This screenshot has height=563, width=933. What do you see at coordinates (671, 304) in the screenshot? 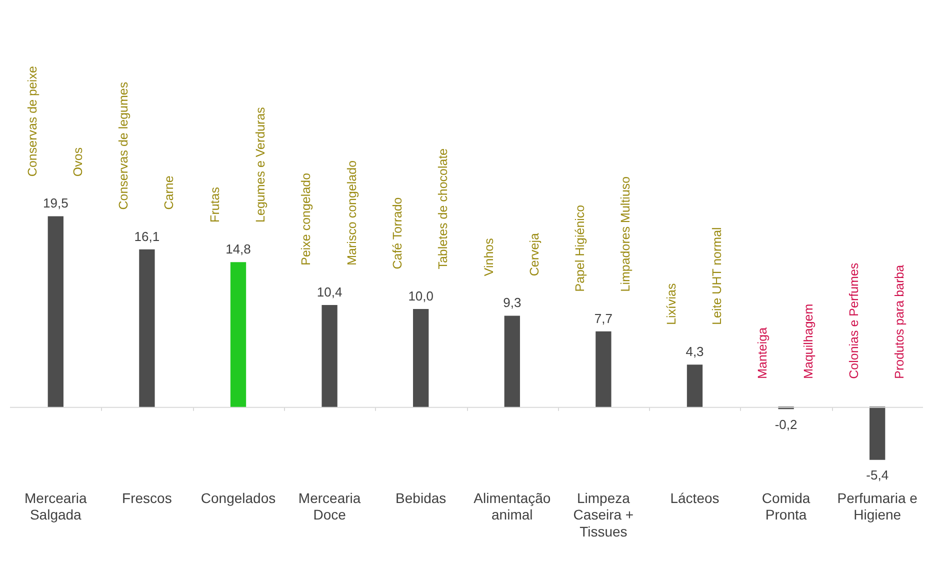
I see `annotation: Lixívias` at bounding box center [671, 304].